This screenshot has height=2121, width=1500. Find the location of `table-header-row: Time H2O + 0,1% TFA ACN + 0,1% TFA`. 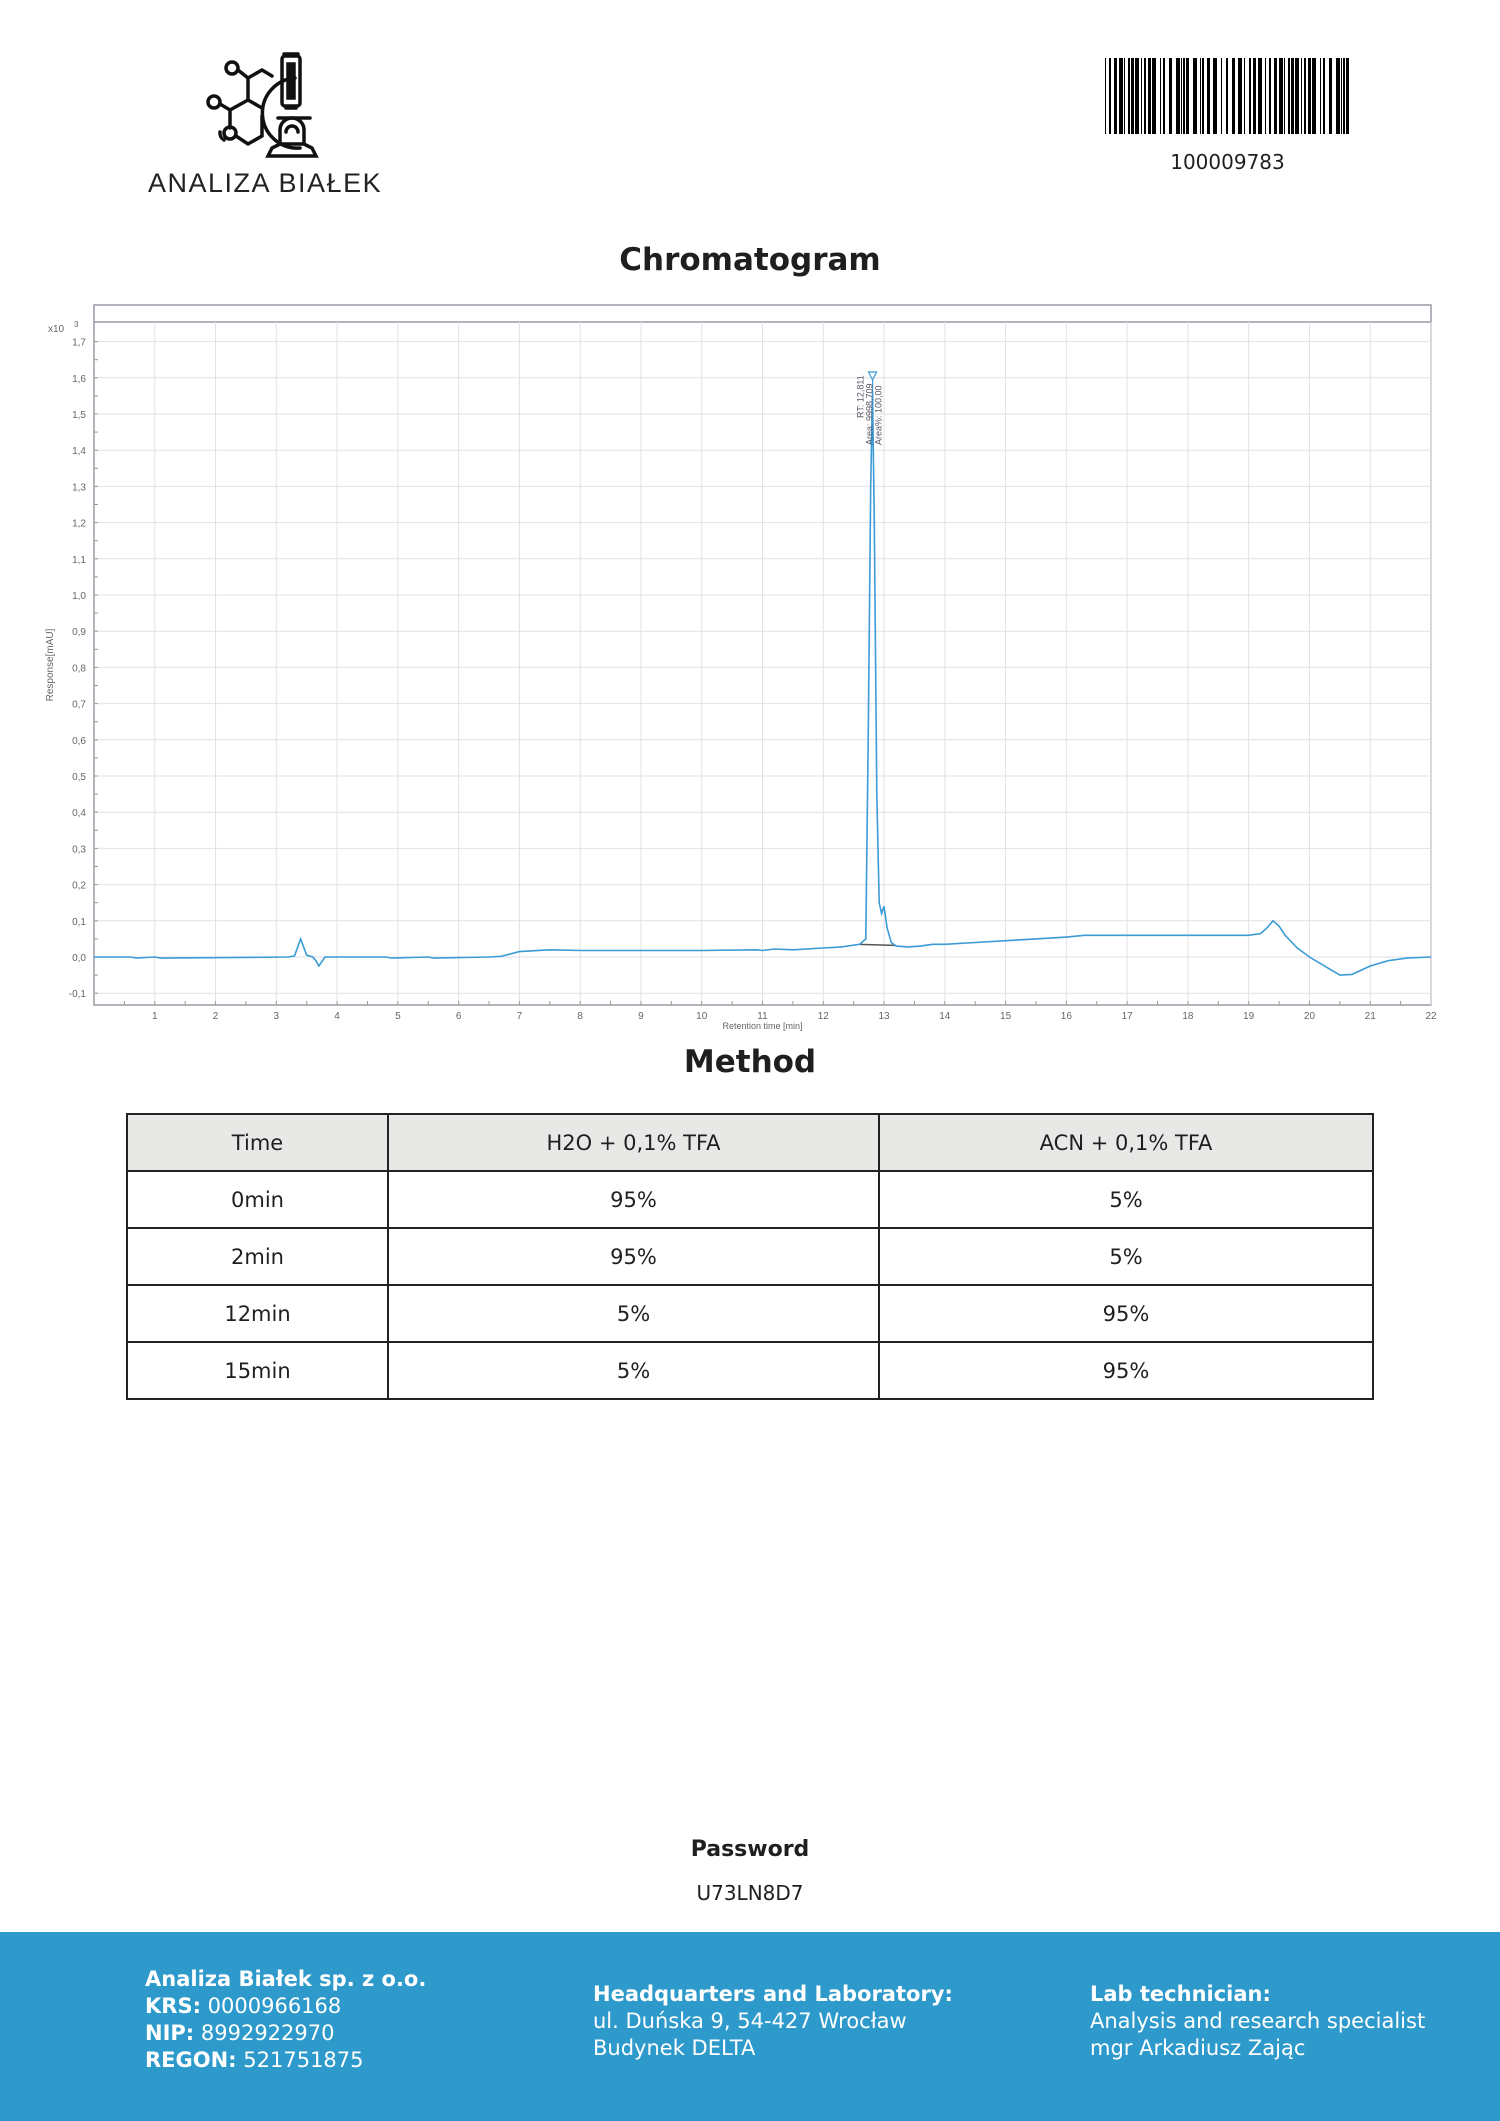

table-header-row: Time H2O + 0,1% TFA ACN + 0,1% TFA is located at coordinates (750, 1142).